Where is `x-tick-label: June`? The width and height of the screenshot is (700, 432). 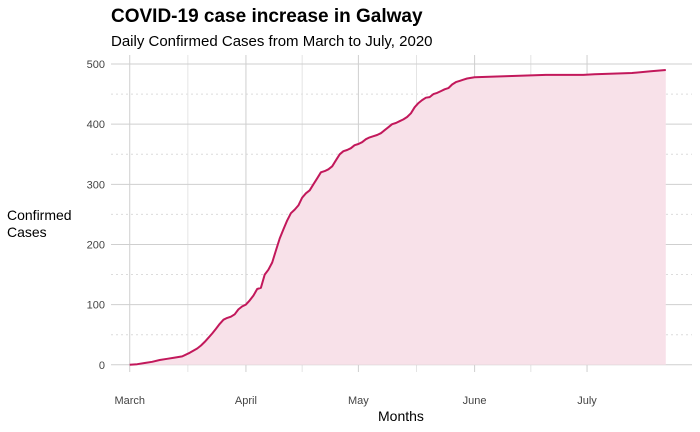
x-tick-label: June is located at coordinates (475, 401).